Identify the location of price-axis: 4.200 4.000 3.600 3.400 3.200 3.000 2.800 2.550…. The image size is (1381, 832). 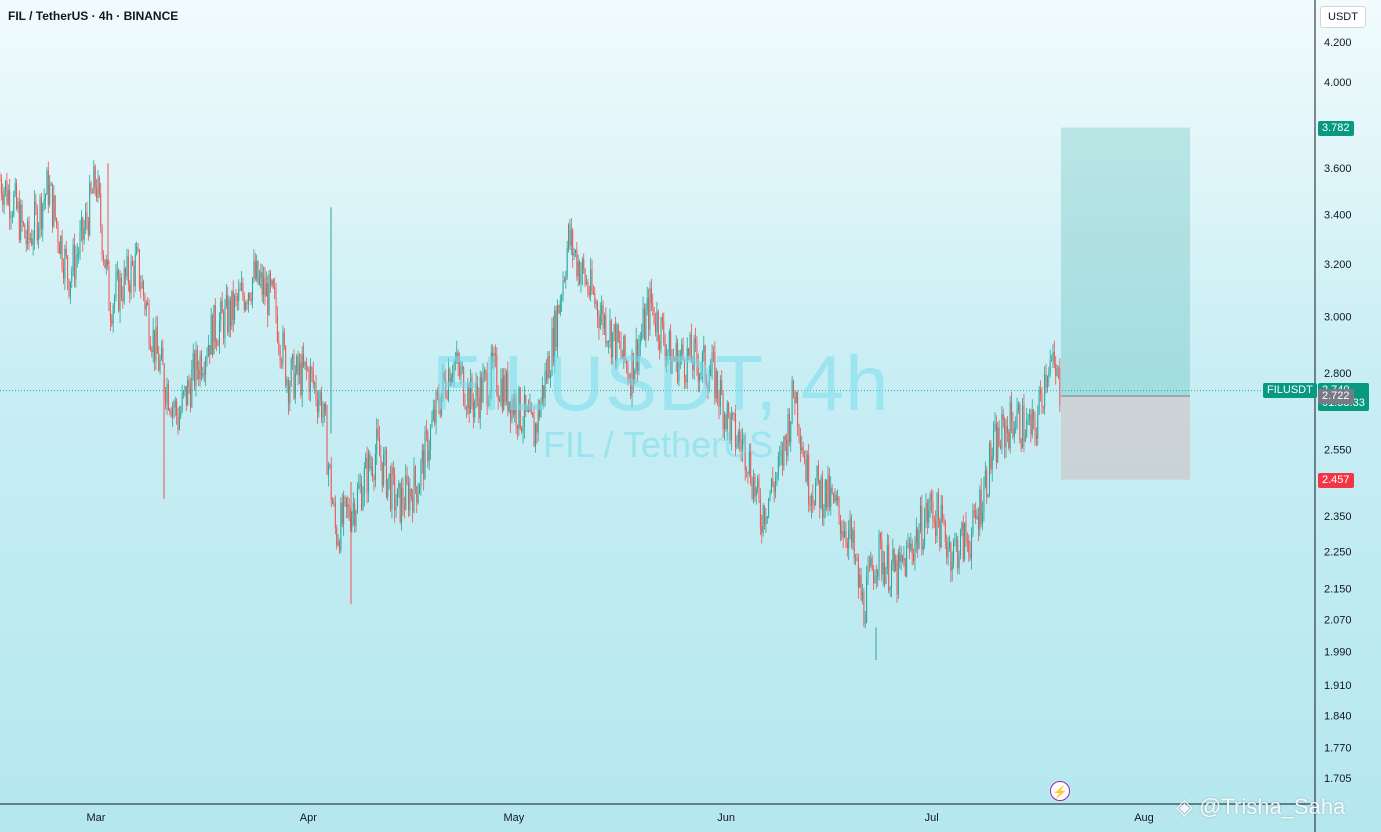
(1338, 411).